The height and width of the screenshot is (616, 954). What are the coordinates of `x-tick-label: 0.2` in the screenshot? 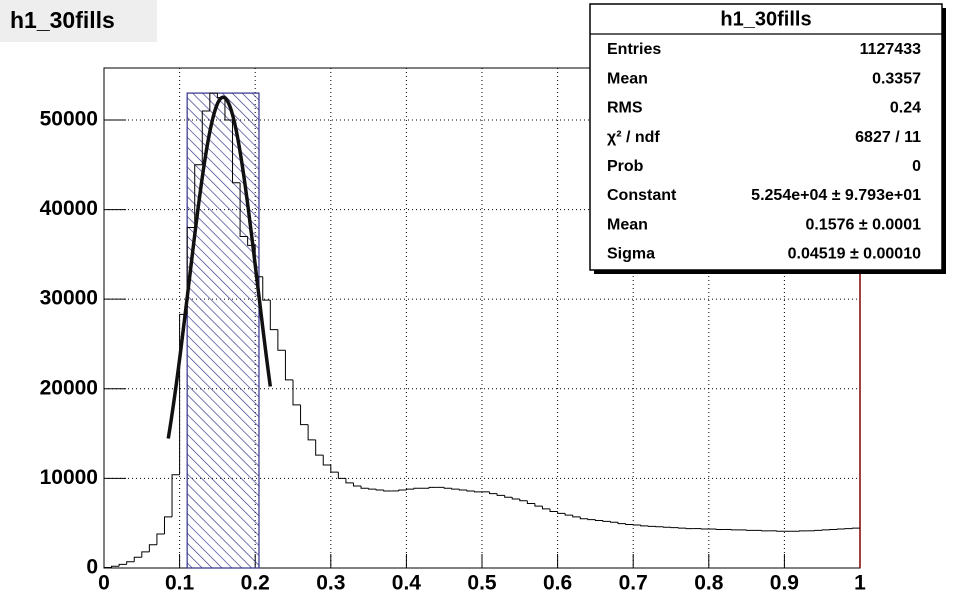 It's located at (255, 583).